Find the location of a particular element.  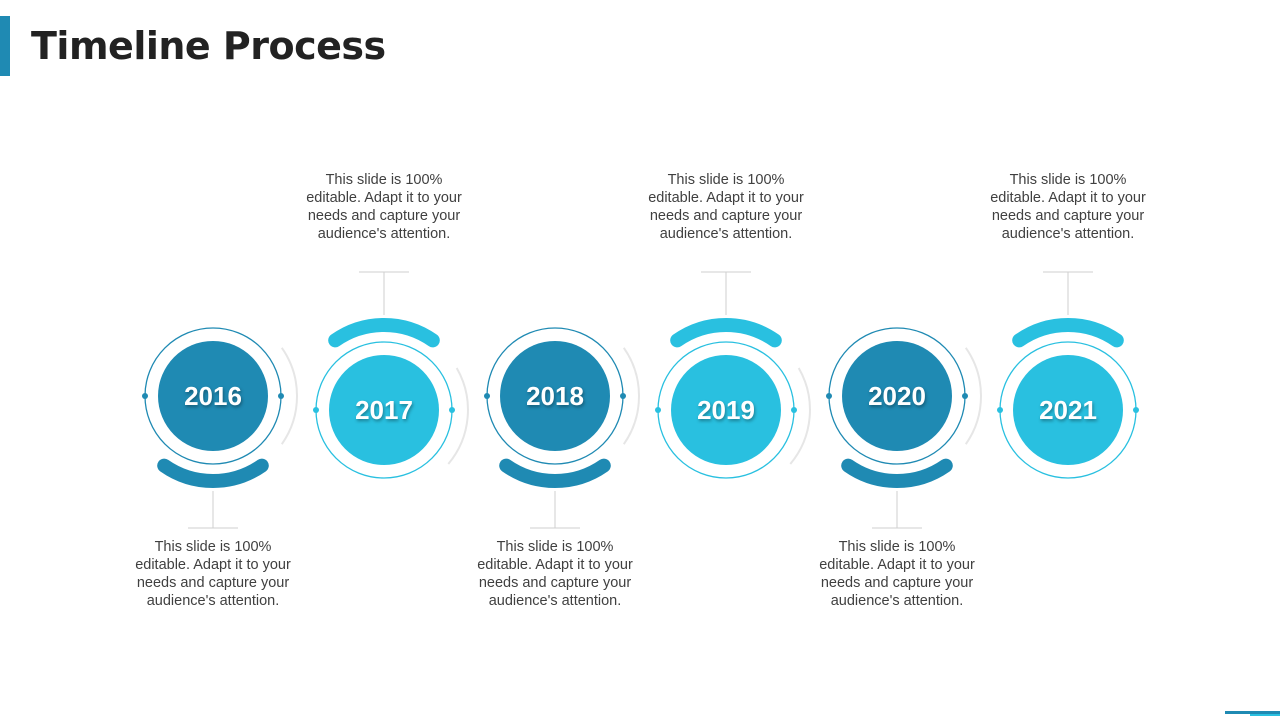

footer-accent-line is located at coordinates (1252, 712).